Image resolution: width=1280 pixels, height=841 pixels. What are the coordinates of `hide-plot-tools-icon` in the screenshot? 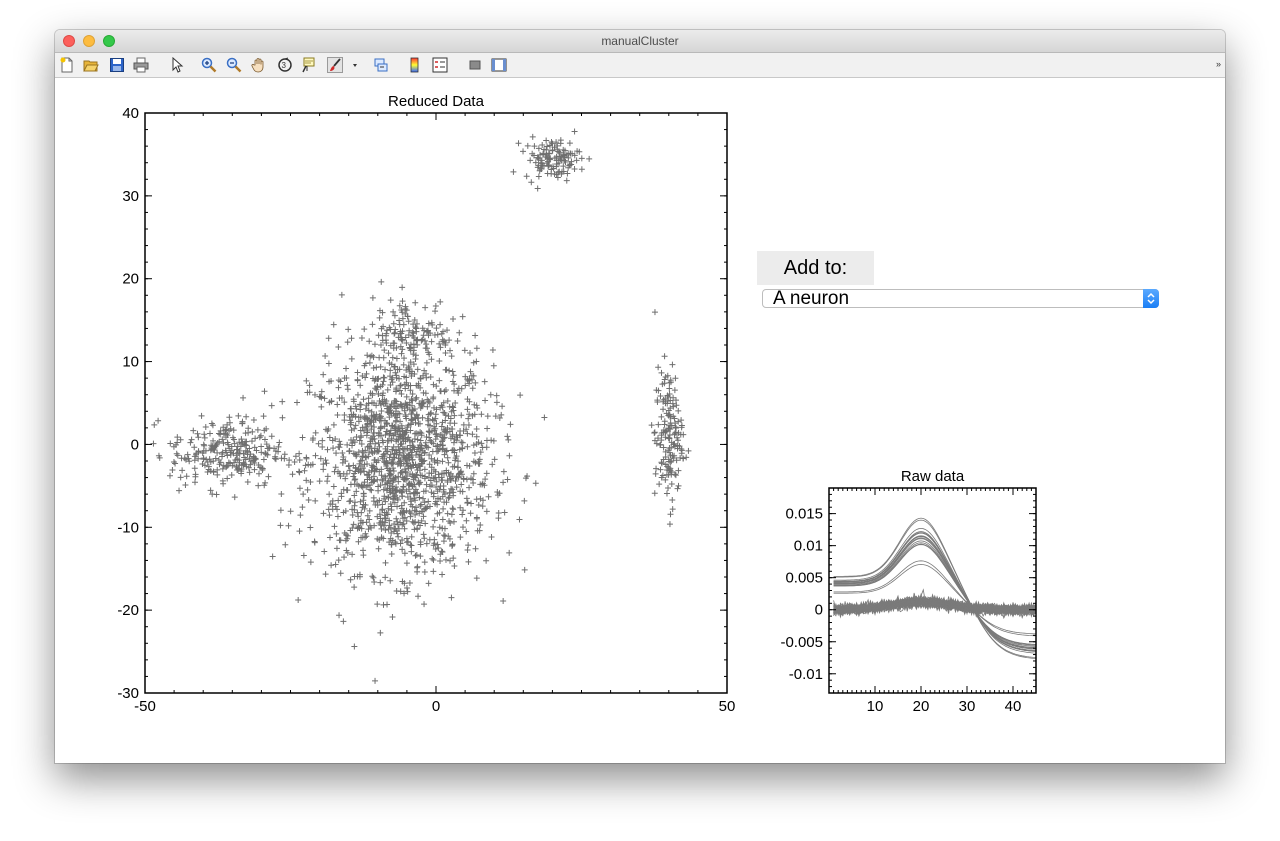 It's located at (475, 65).